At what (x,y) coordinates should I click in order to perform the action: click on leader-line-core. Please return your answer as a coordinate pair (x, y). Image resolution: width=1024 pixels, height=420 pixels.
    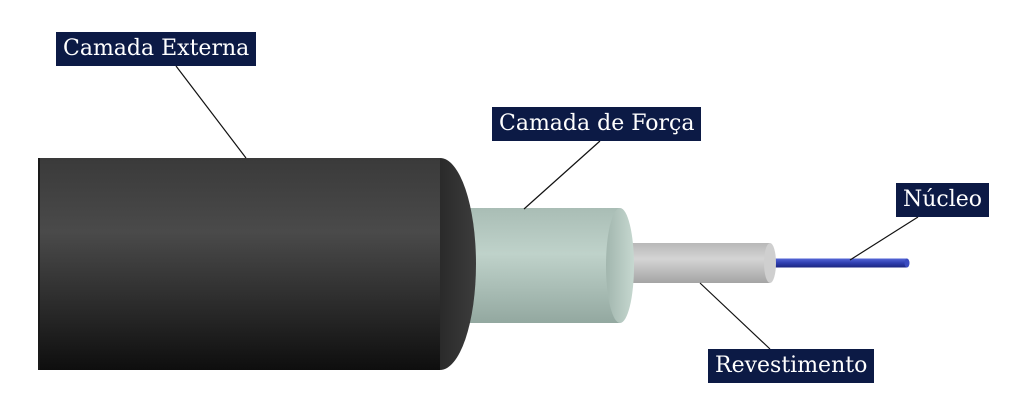
    Looking at the image, I should click on (884, 238).